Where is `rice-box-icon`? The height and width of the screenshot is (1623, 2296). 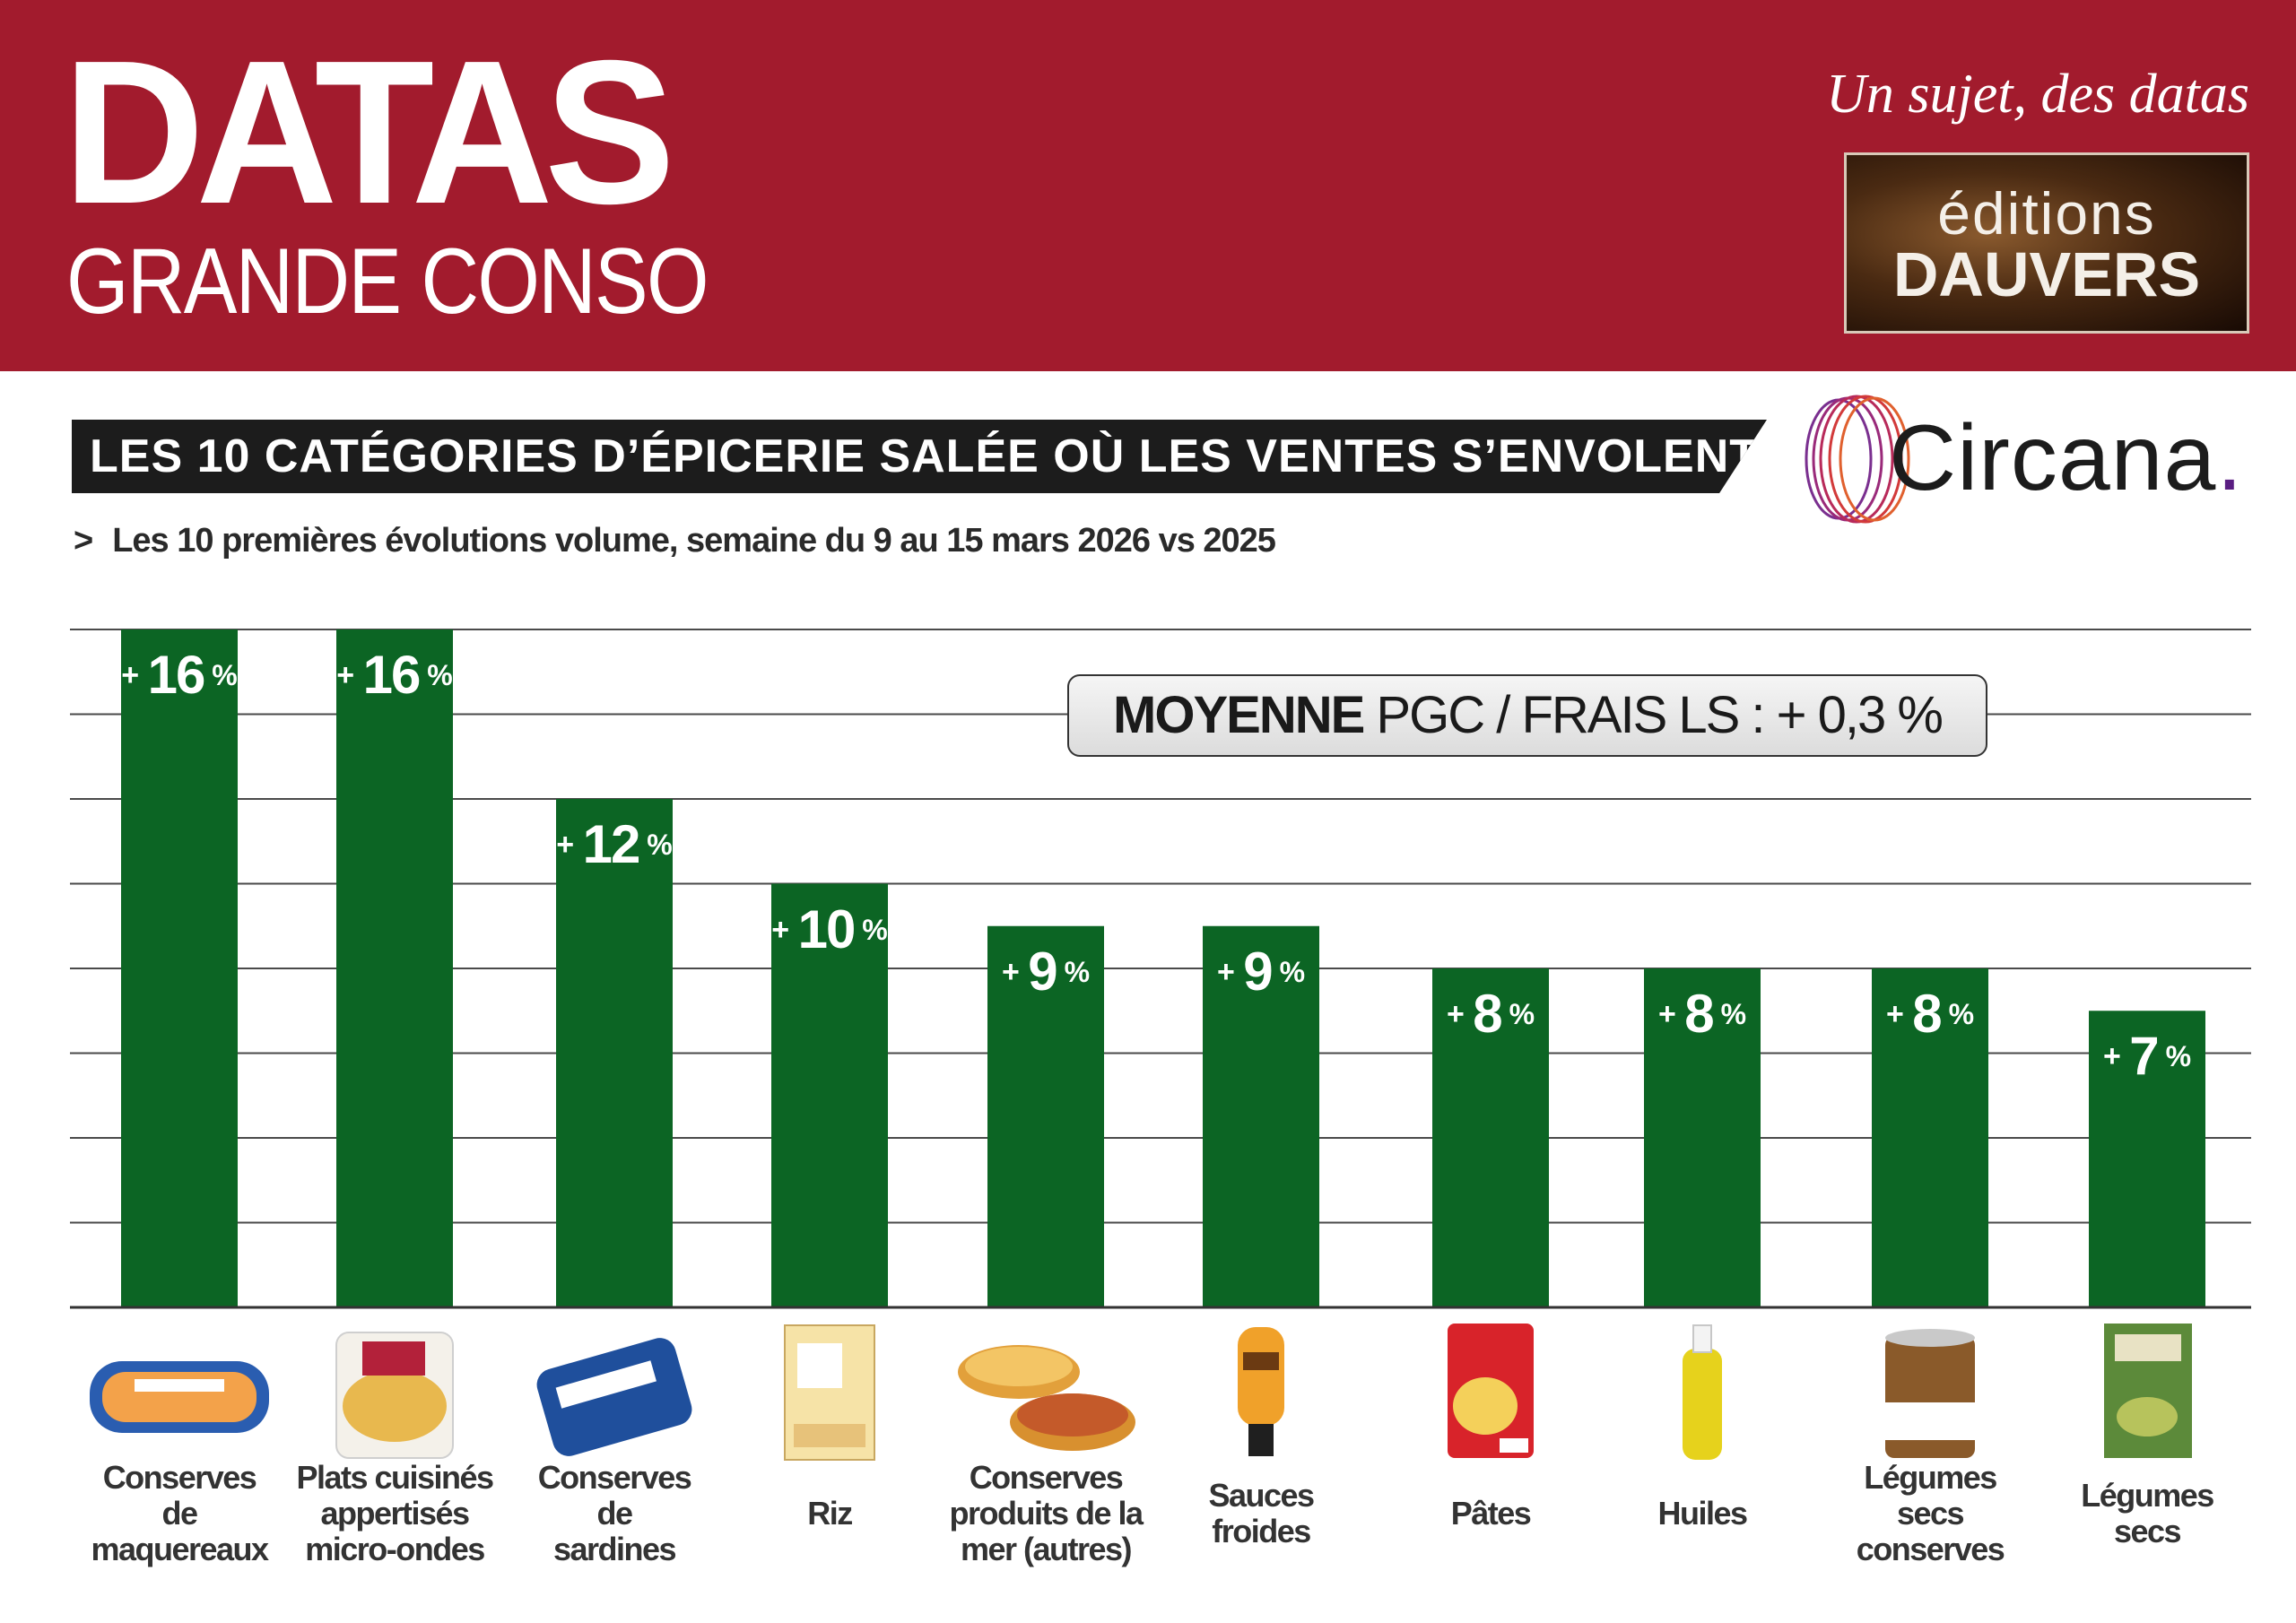 rice-box-icon is located at coordinates (829, 1394).